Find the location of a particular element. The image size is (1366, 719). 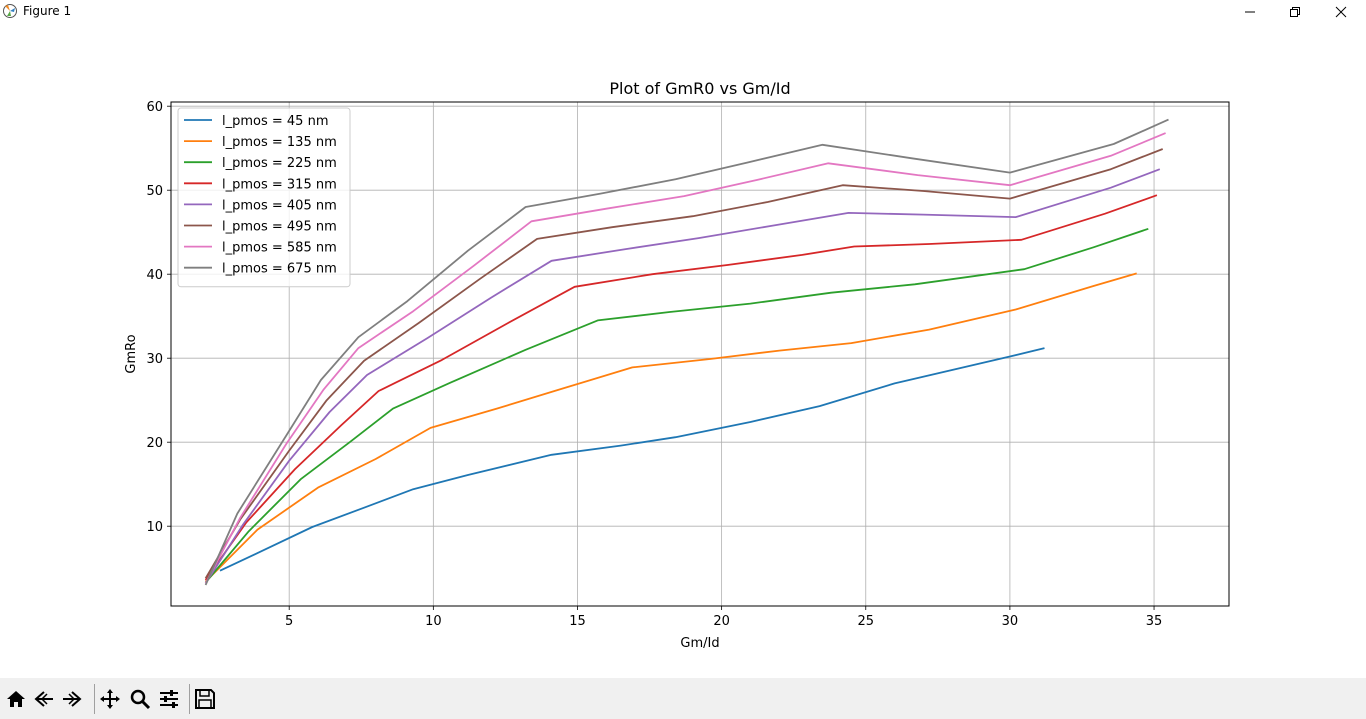

minimize-icon is located at coordinates (1250, 11).